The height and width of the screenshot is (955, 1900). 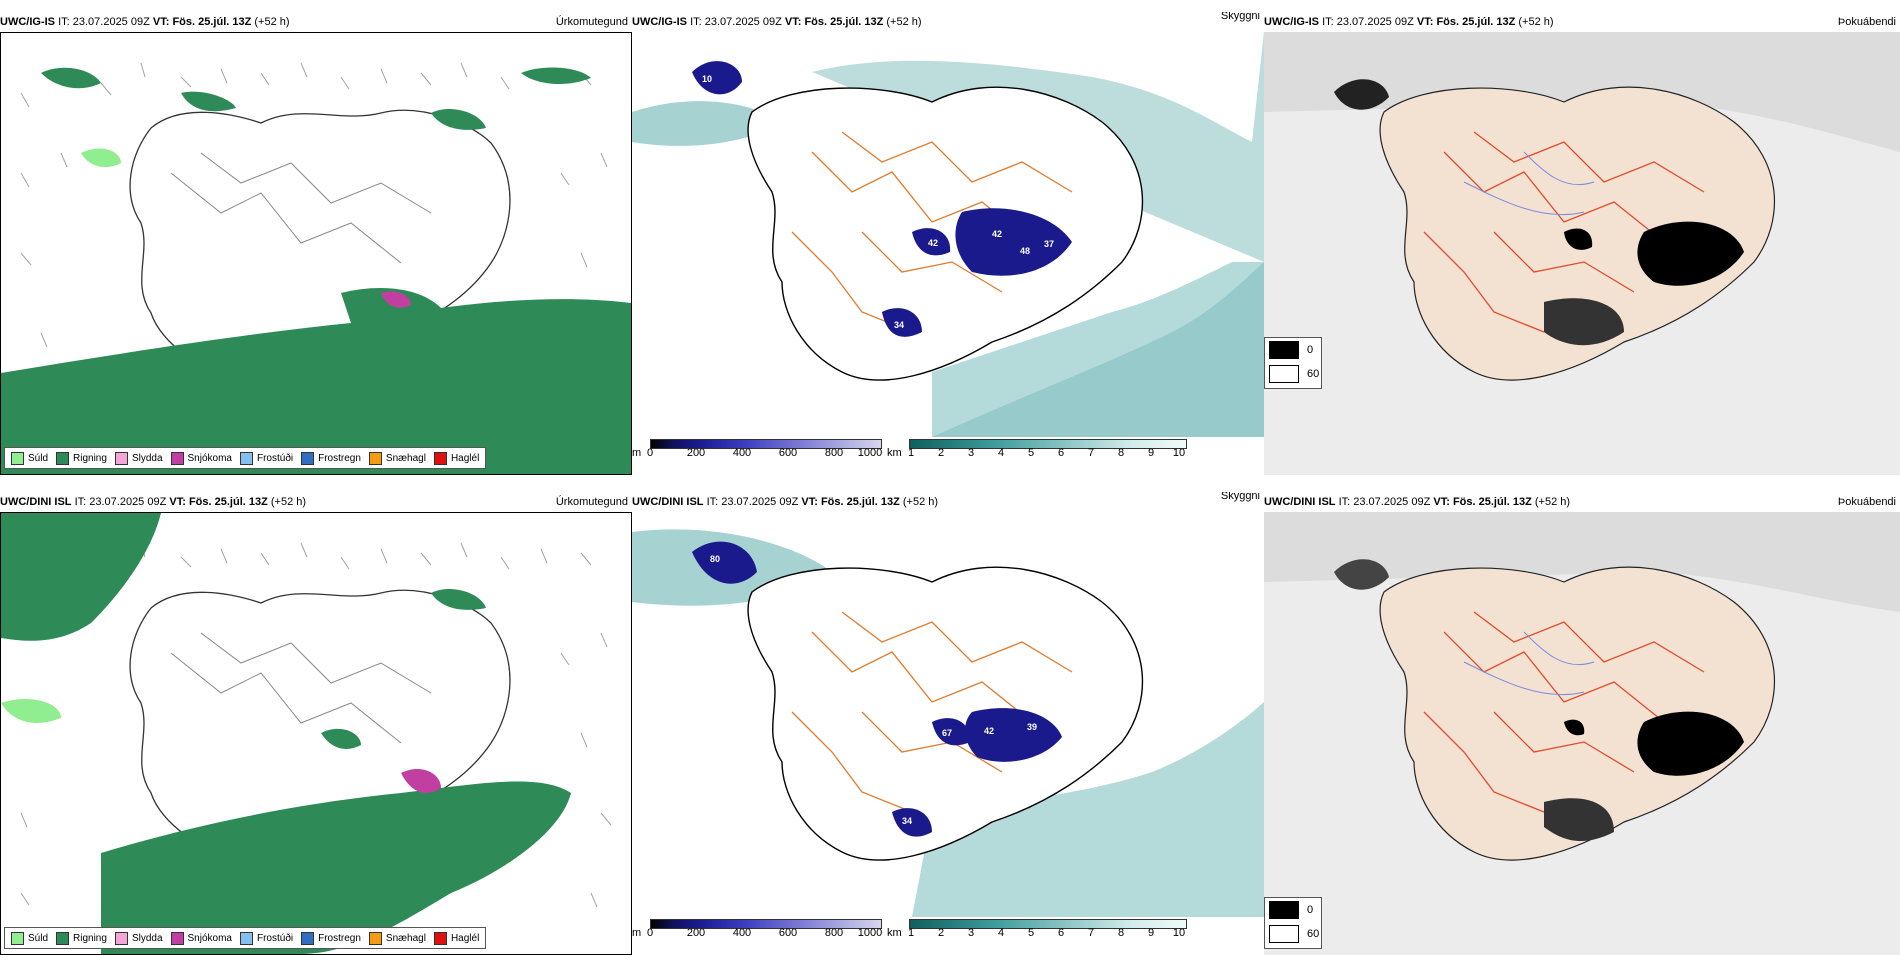 I want to click on colorbar-unit: km, so click(x=894, y=933).